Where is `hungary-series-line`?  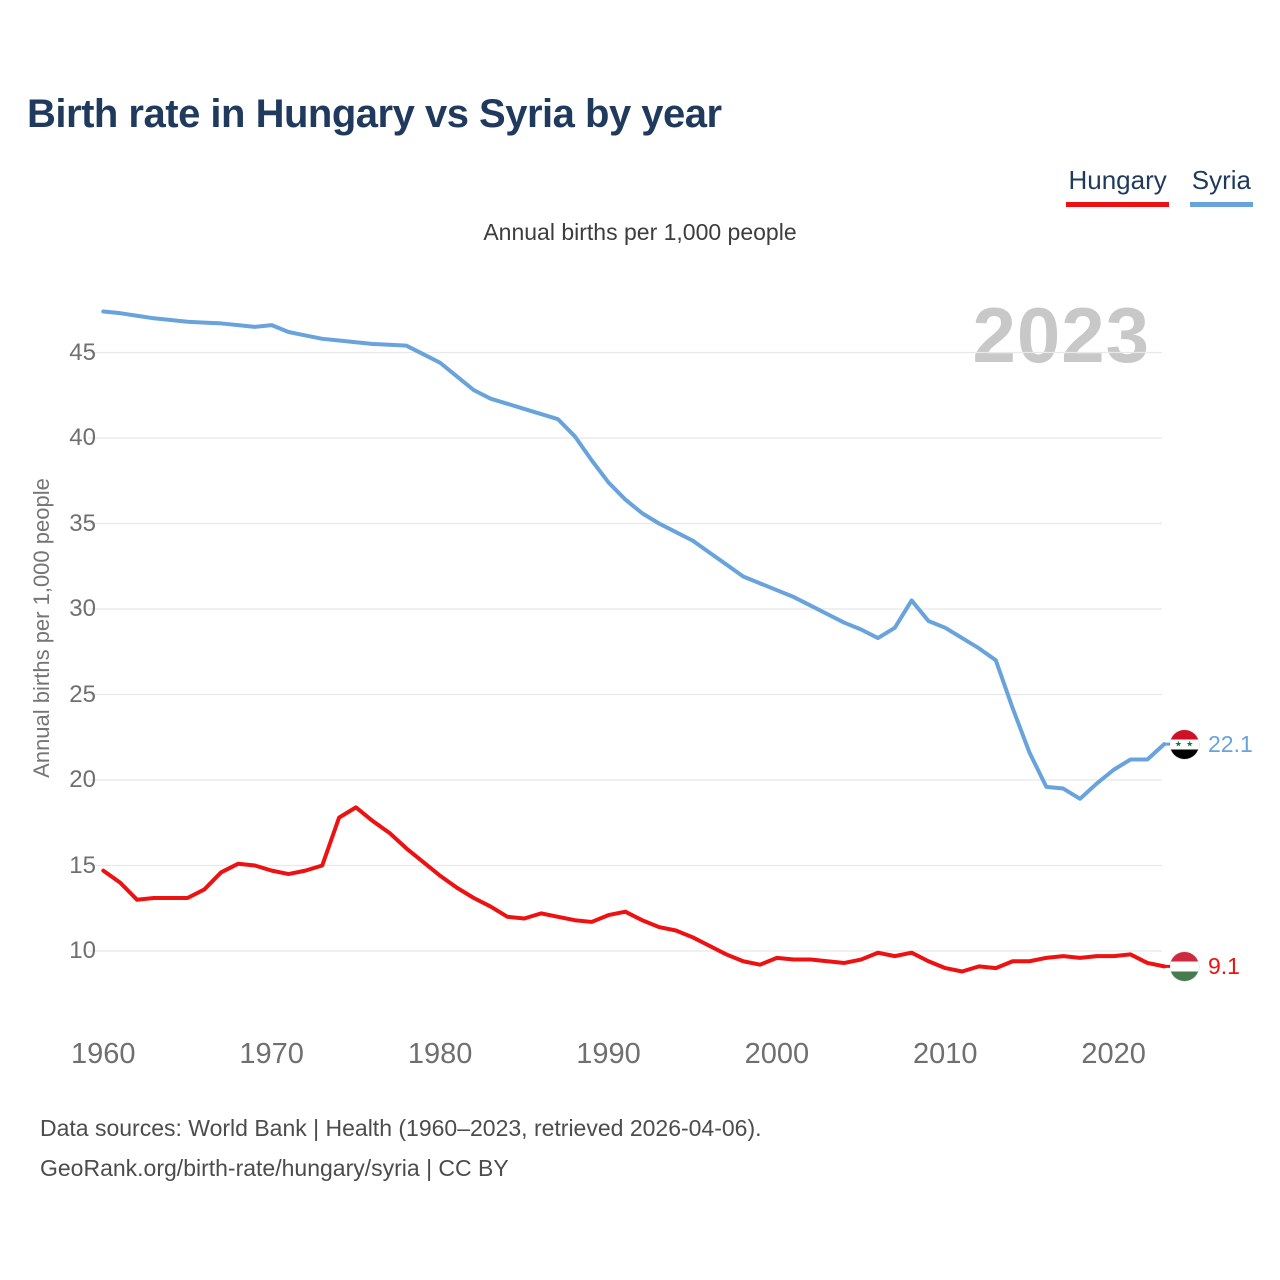
hungary-series-line is located at coordinates (634, 889).